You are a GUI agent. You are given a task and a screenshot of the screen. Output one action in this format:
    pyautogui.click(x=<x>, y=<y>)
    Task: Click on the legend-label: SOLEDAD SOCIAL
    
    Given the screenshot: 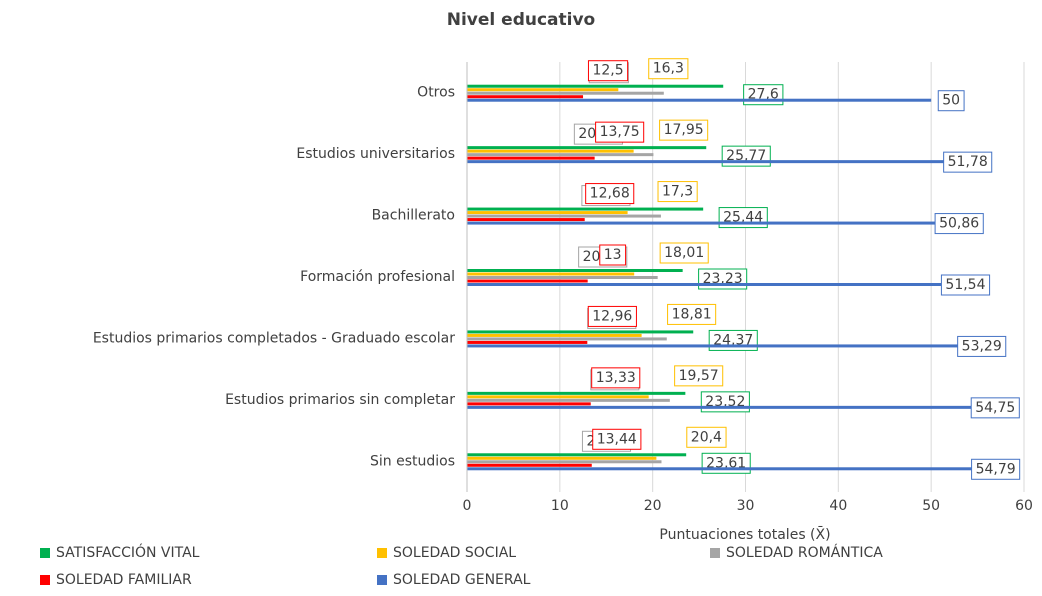 What is the action you would take?
    pyautogui.click(x=454, y=553)
    